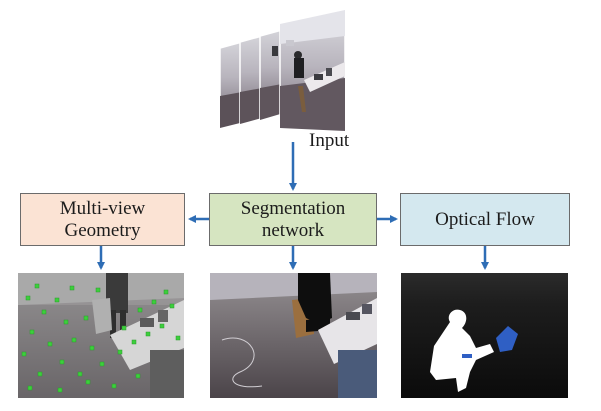 This screenshot has width=601, height=411. I want to click on flow-mask-object, so click(507, 339).